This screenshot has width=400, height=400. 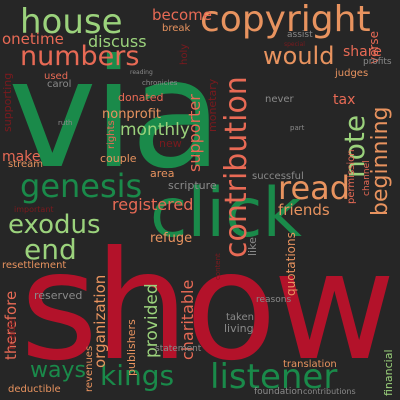 What do you see at coordinates (300, 35) in the screenshot?
I see `word-assist: assist` at bounding box center [300, 35].